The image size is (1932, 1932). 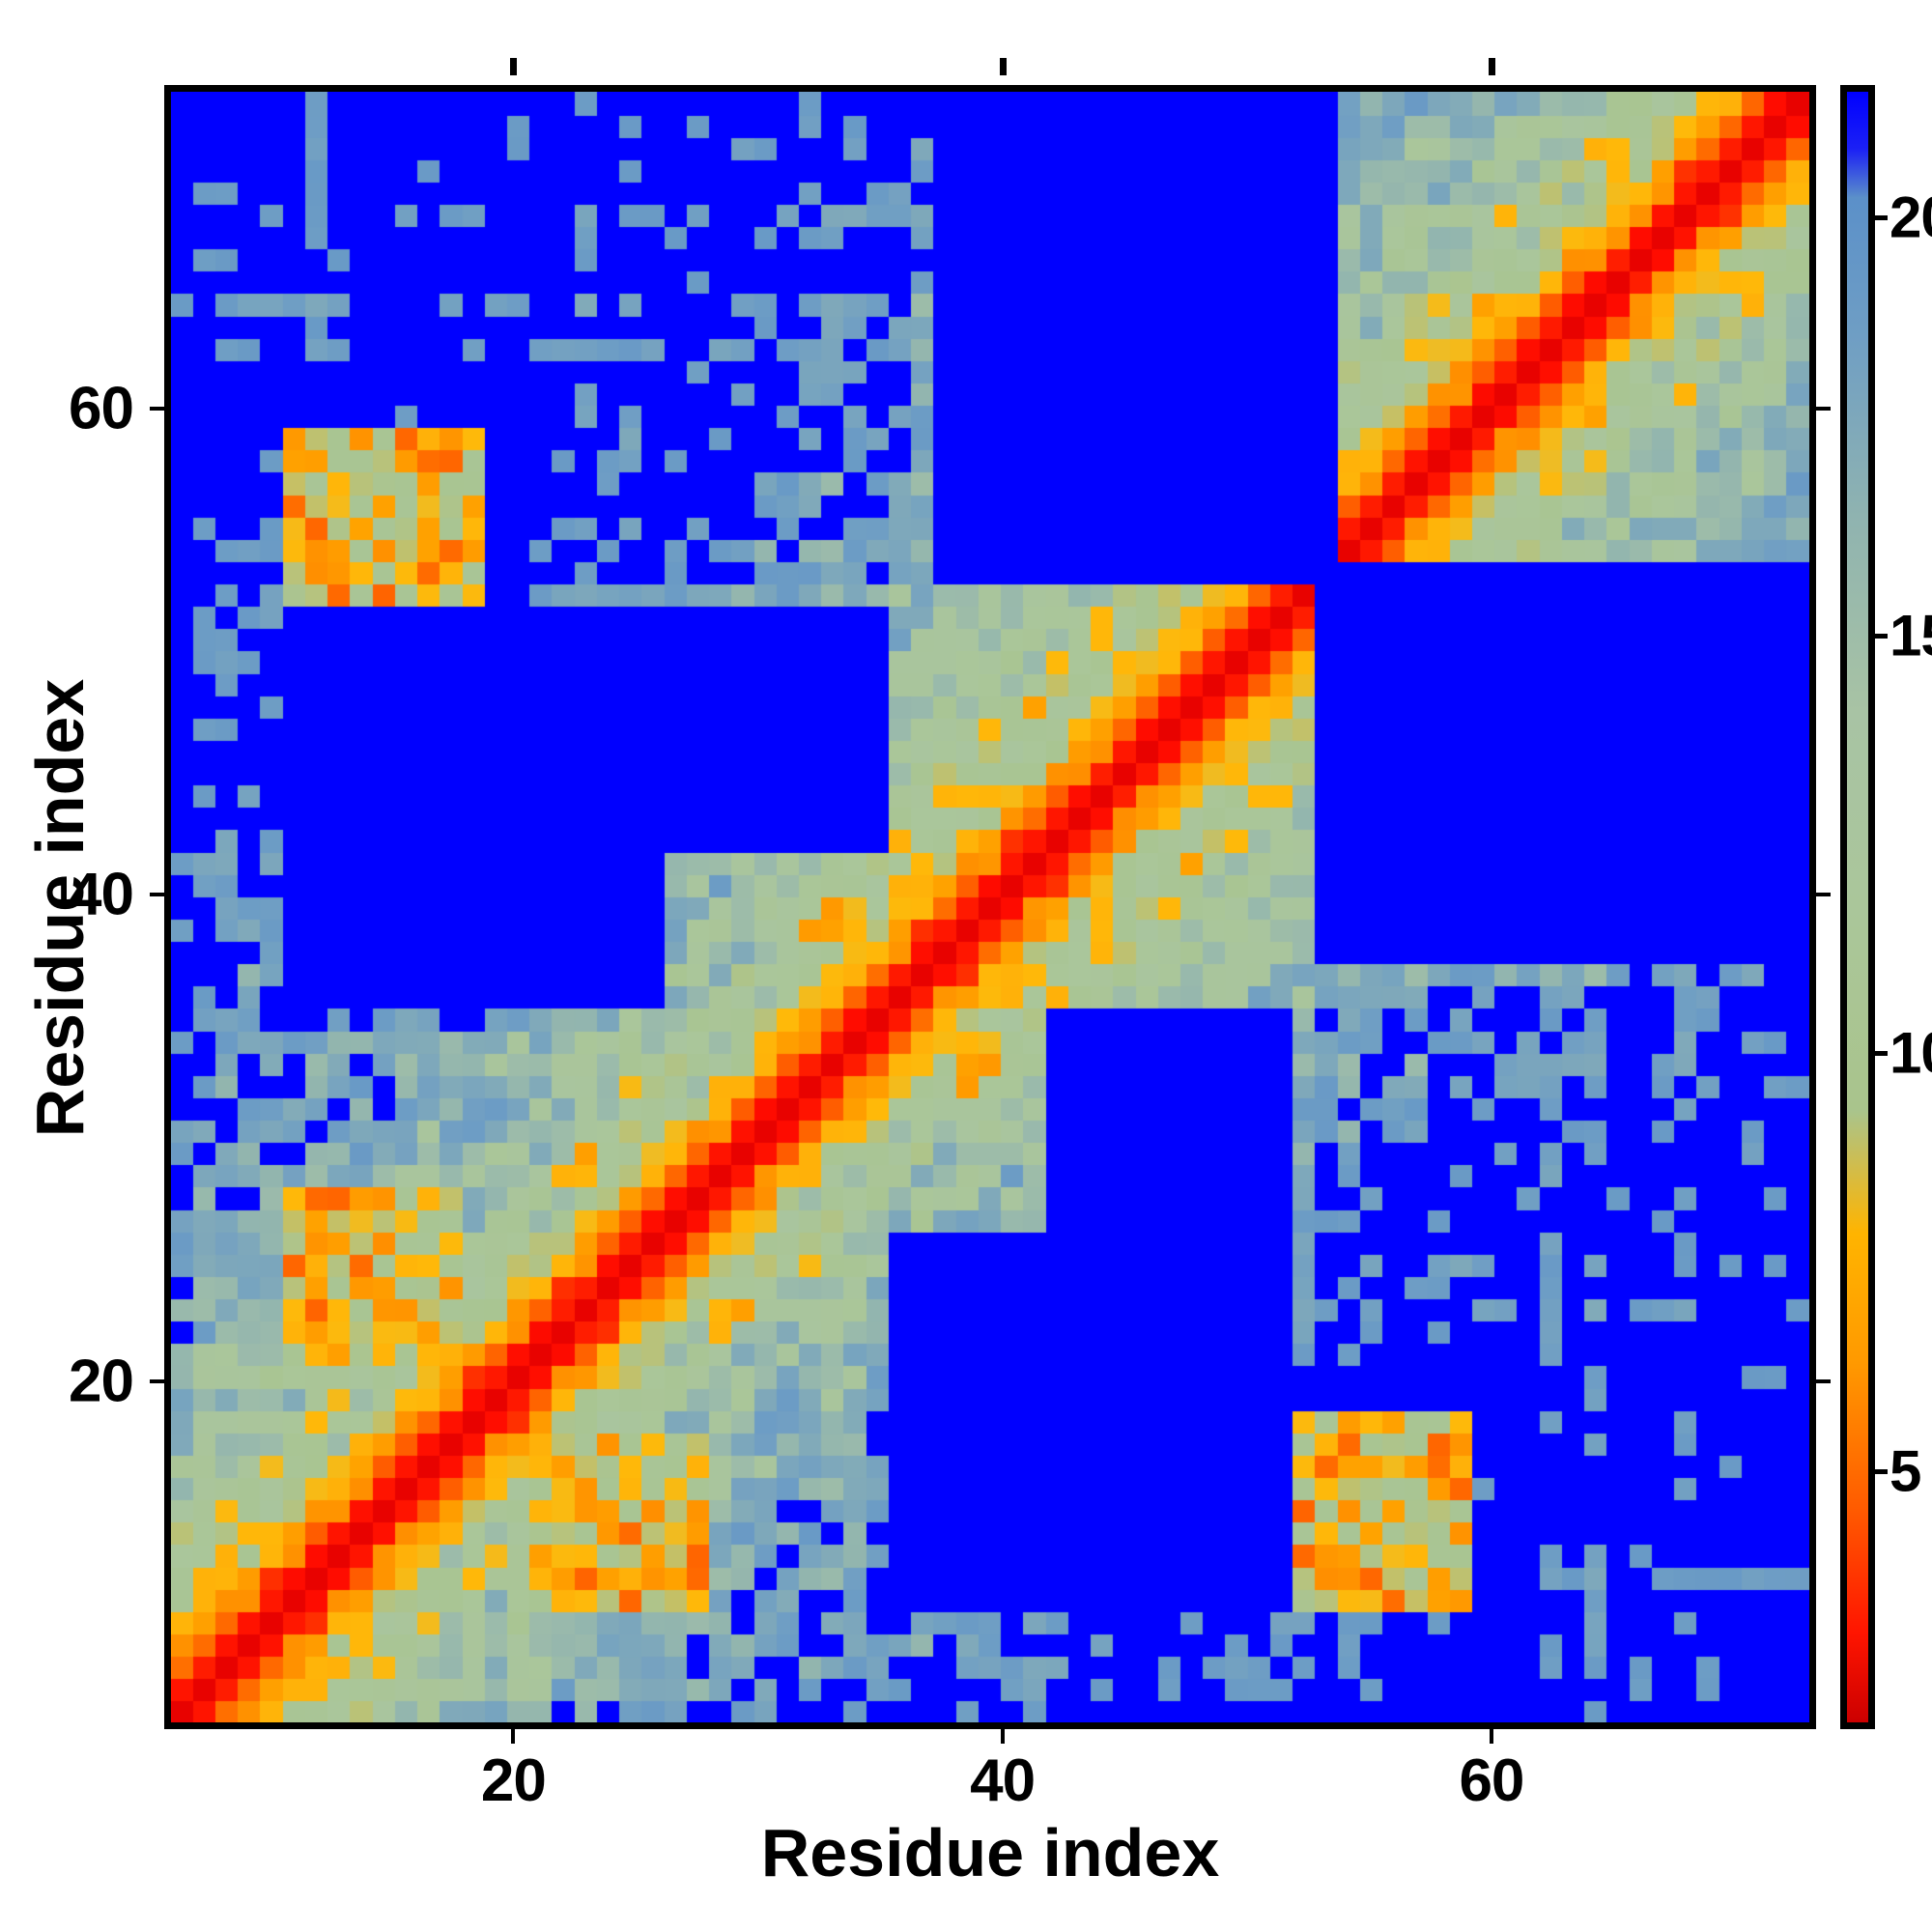 What do you see at coordinates (1905, 1471) in the screenshot?
I see `colorbar-tick-label: 5` at bounding box center [1905, 1471].